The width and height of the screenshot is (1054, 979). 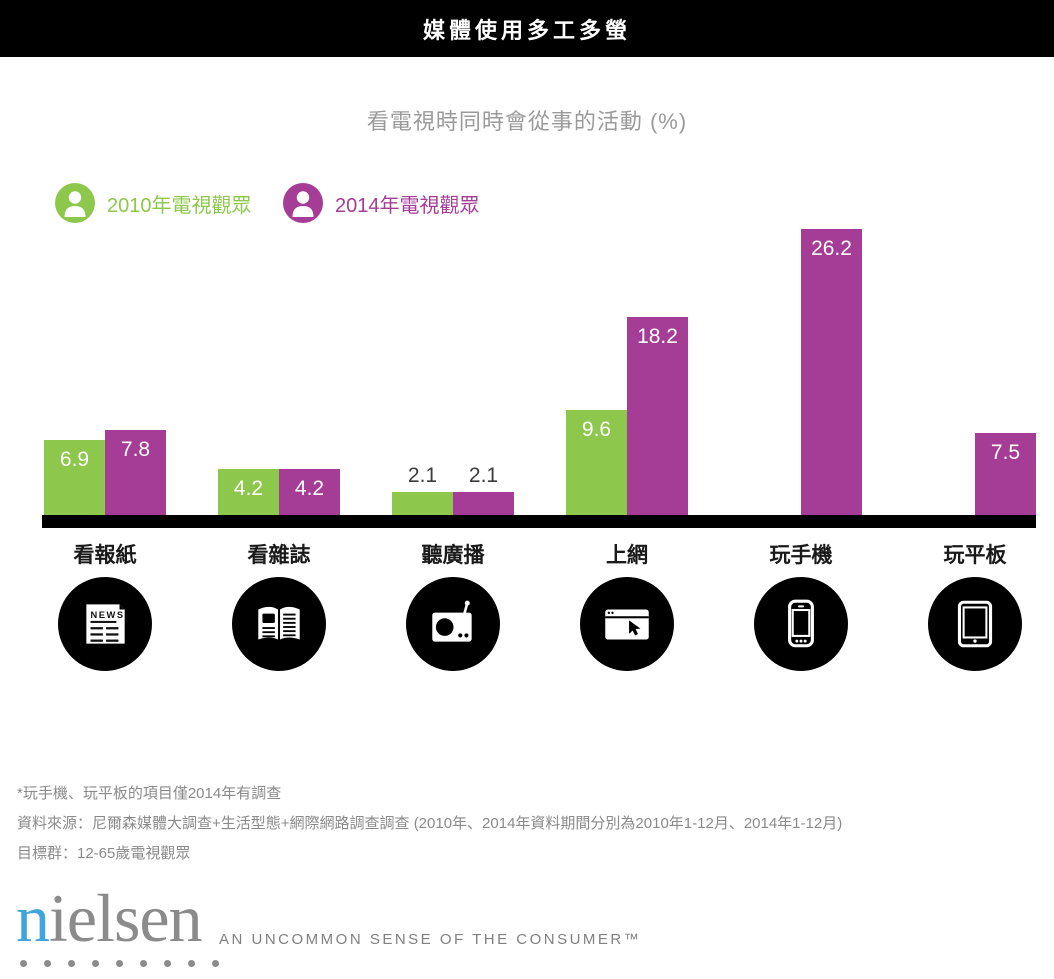 What do you see at coordinates (831, 372) in the screenshot?
I see `bar-2014-玩手機: 26.2` at bounding box center [831, 372].